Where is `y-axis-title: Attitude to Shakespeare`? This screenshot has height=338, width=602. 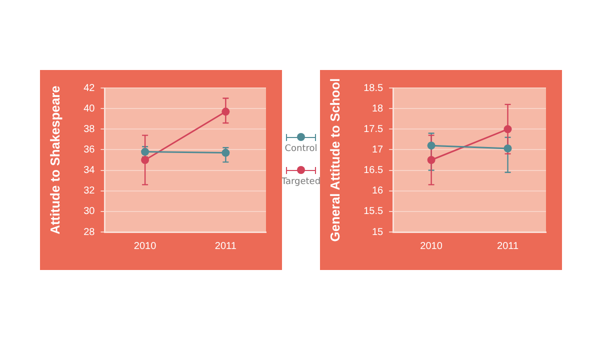
y-axis-title: Attitude to Shakespeare is located at coordinates (54, 160).